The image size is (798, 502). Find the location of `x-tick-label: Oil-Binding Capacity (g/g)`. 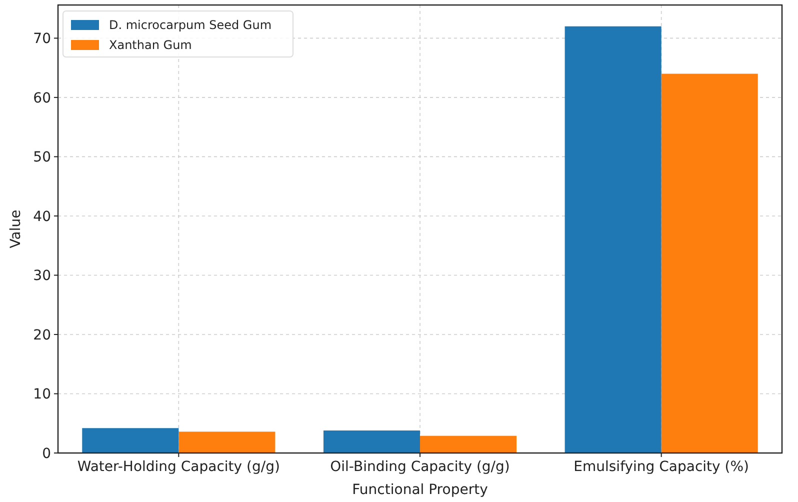

x-tick-label: Oil-Binding Capacity (g/g) is located at coordinates (420, 467).